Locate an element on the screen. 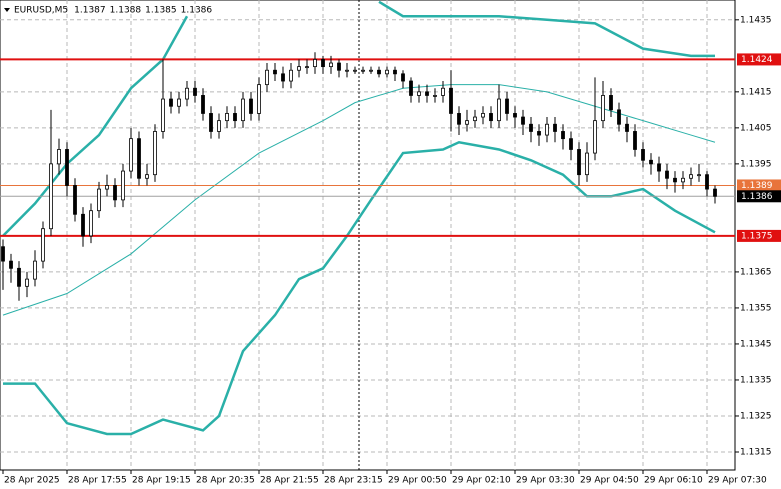  y-tick-label: 1.1415 is located at coordinates (756, 92).